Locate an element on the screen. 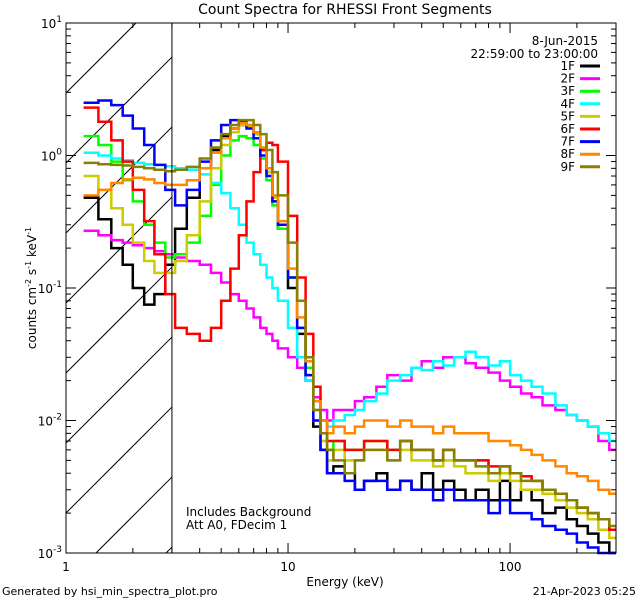 The image size is (640, 600). time-range-label: 22:59:00 to 23:00:00 is located at coordinates (534, 54).